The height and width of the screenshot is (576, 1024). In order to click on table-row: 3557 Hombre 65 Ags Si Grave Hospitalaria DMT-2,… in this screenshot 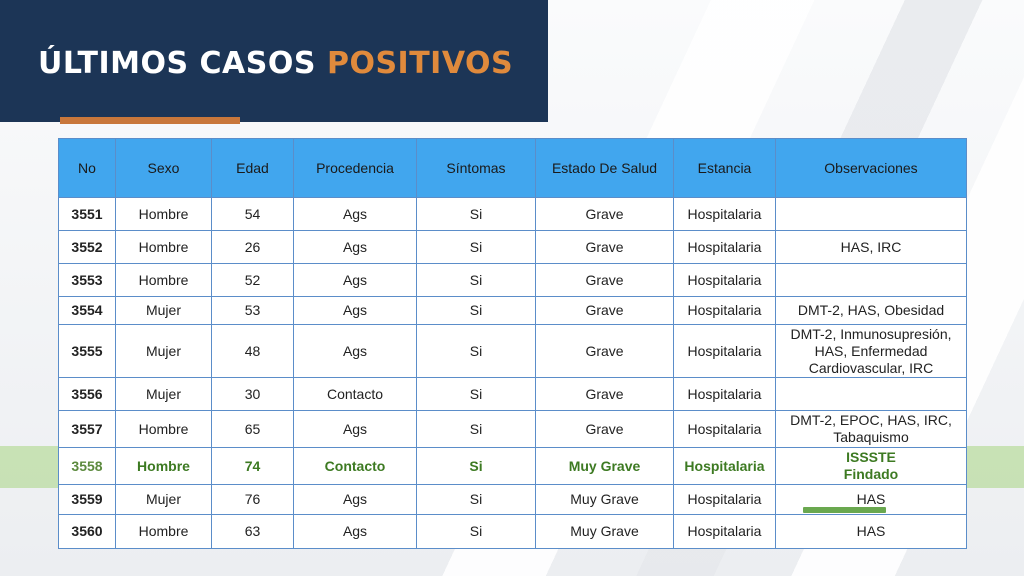, I will do `click(512, 429)`.